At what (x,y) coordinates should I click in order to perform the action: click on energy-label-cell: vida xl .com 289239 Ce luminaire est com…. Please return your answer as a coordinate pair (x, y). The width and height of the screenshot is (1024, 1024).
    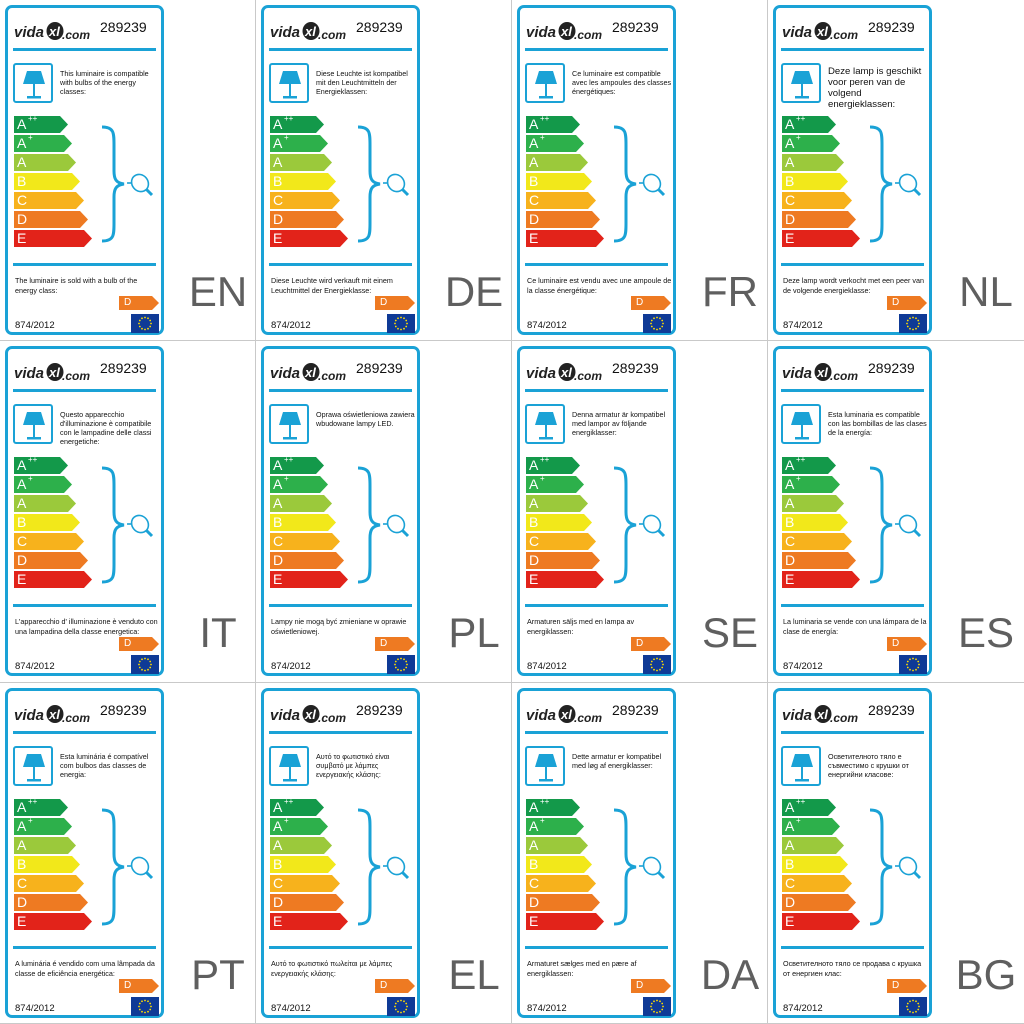
    Looking at the image, I should click on (640, 171).